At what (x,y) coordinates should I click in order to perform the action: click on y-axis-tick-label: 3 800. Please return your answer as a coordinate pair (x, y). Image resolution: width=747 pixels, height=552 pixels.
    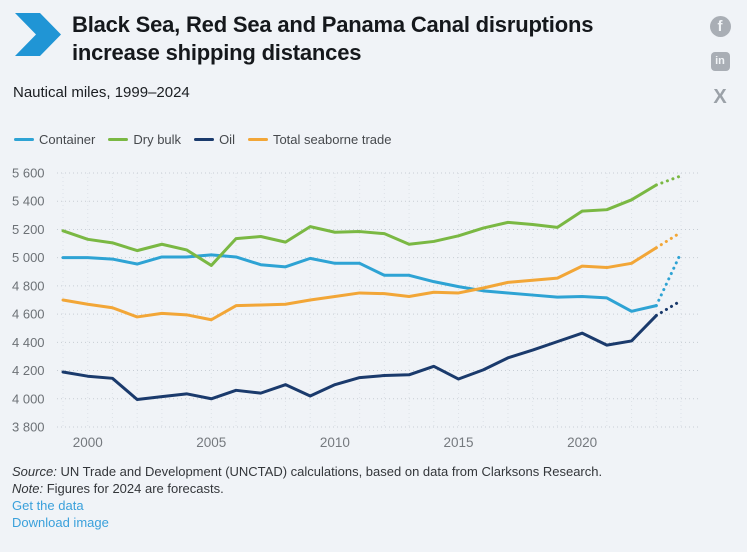
    Looking at the image, I should click on (28, 427).